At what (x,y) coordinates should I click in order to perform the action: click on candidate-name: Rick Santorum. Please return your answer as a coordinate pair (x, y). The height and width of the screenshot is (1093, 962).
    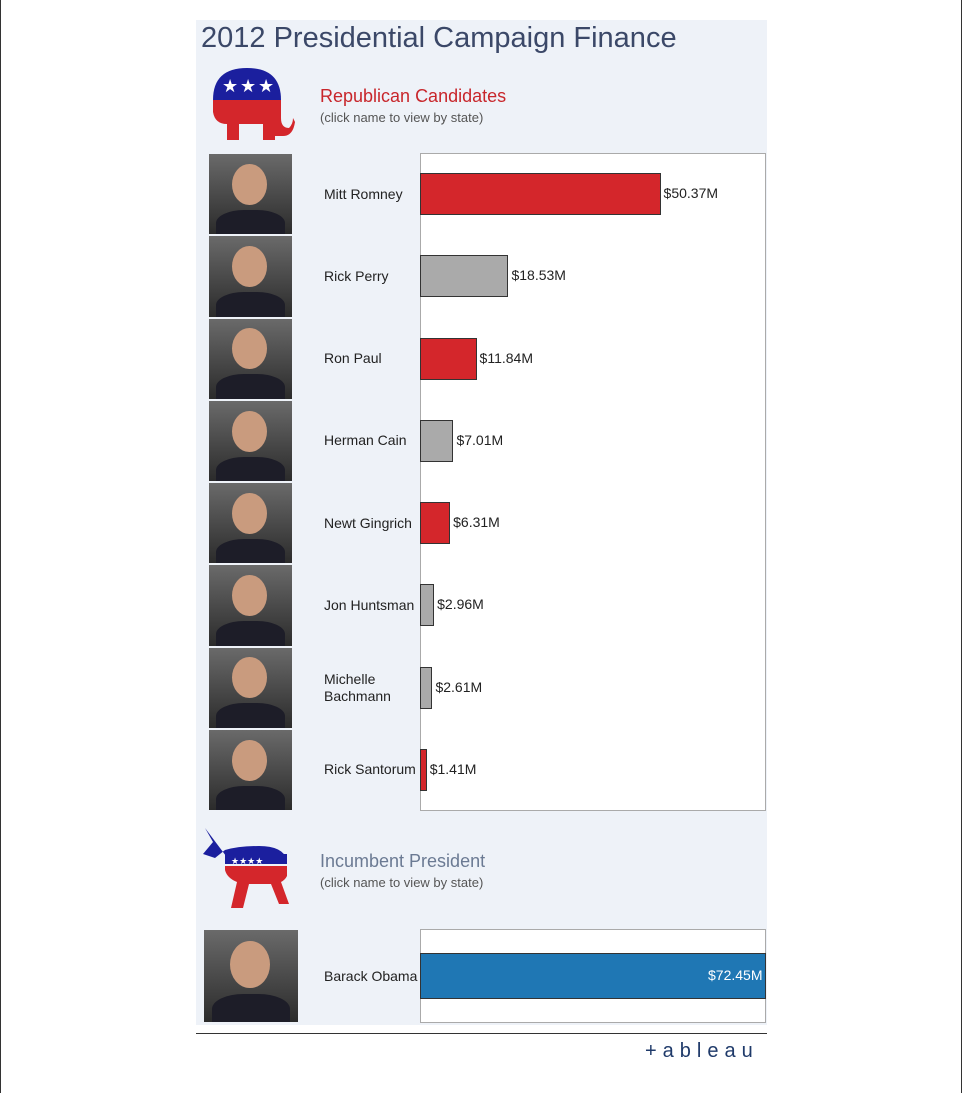
    Looking at the image, I should click on (370, 769).